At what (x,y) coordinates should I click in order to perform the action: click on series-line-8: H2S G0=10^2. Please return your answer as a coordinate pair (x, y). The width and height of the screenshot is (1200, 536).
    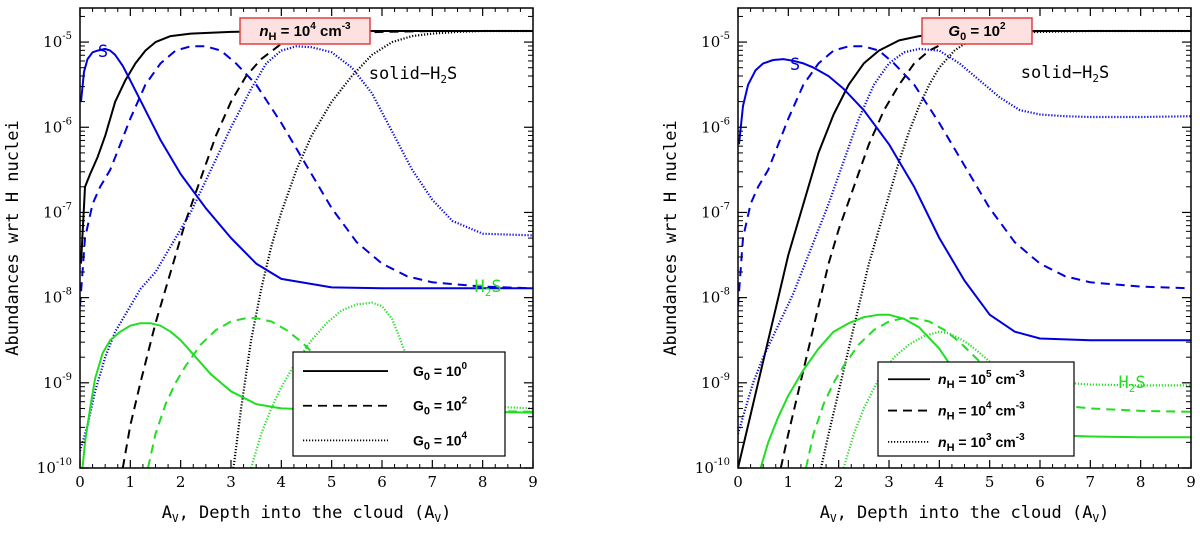
    Looking at the image, I should click on (340, 392).